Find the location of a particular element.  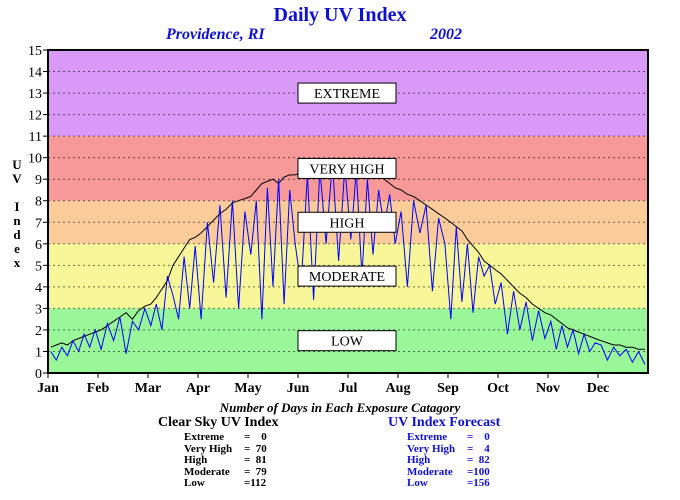

count-row: Very High = 70 is located at coordinates (231, 449).